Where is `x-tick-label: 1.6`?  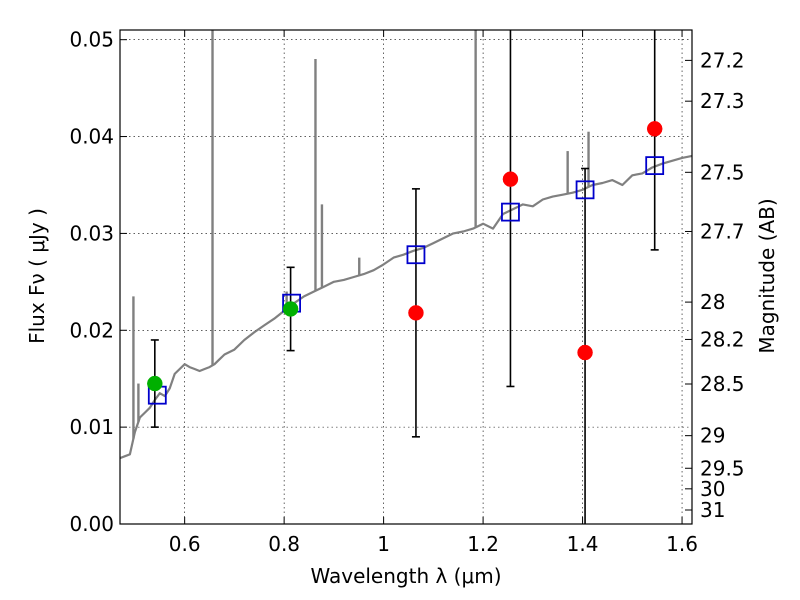 x-tick-label: 1.6 is located at coordinates (682, 544).